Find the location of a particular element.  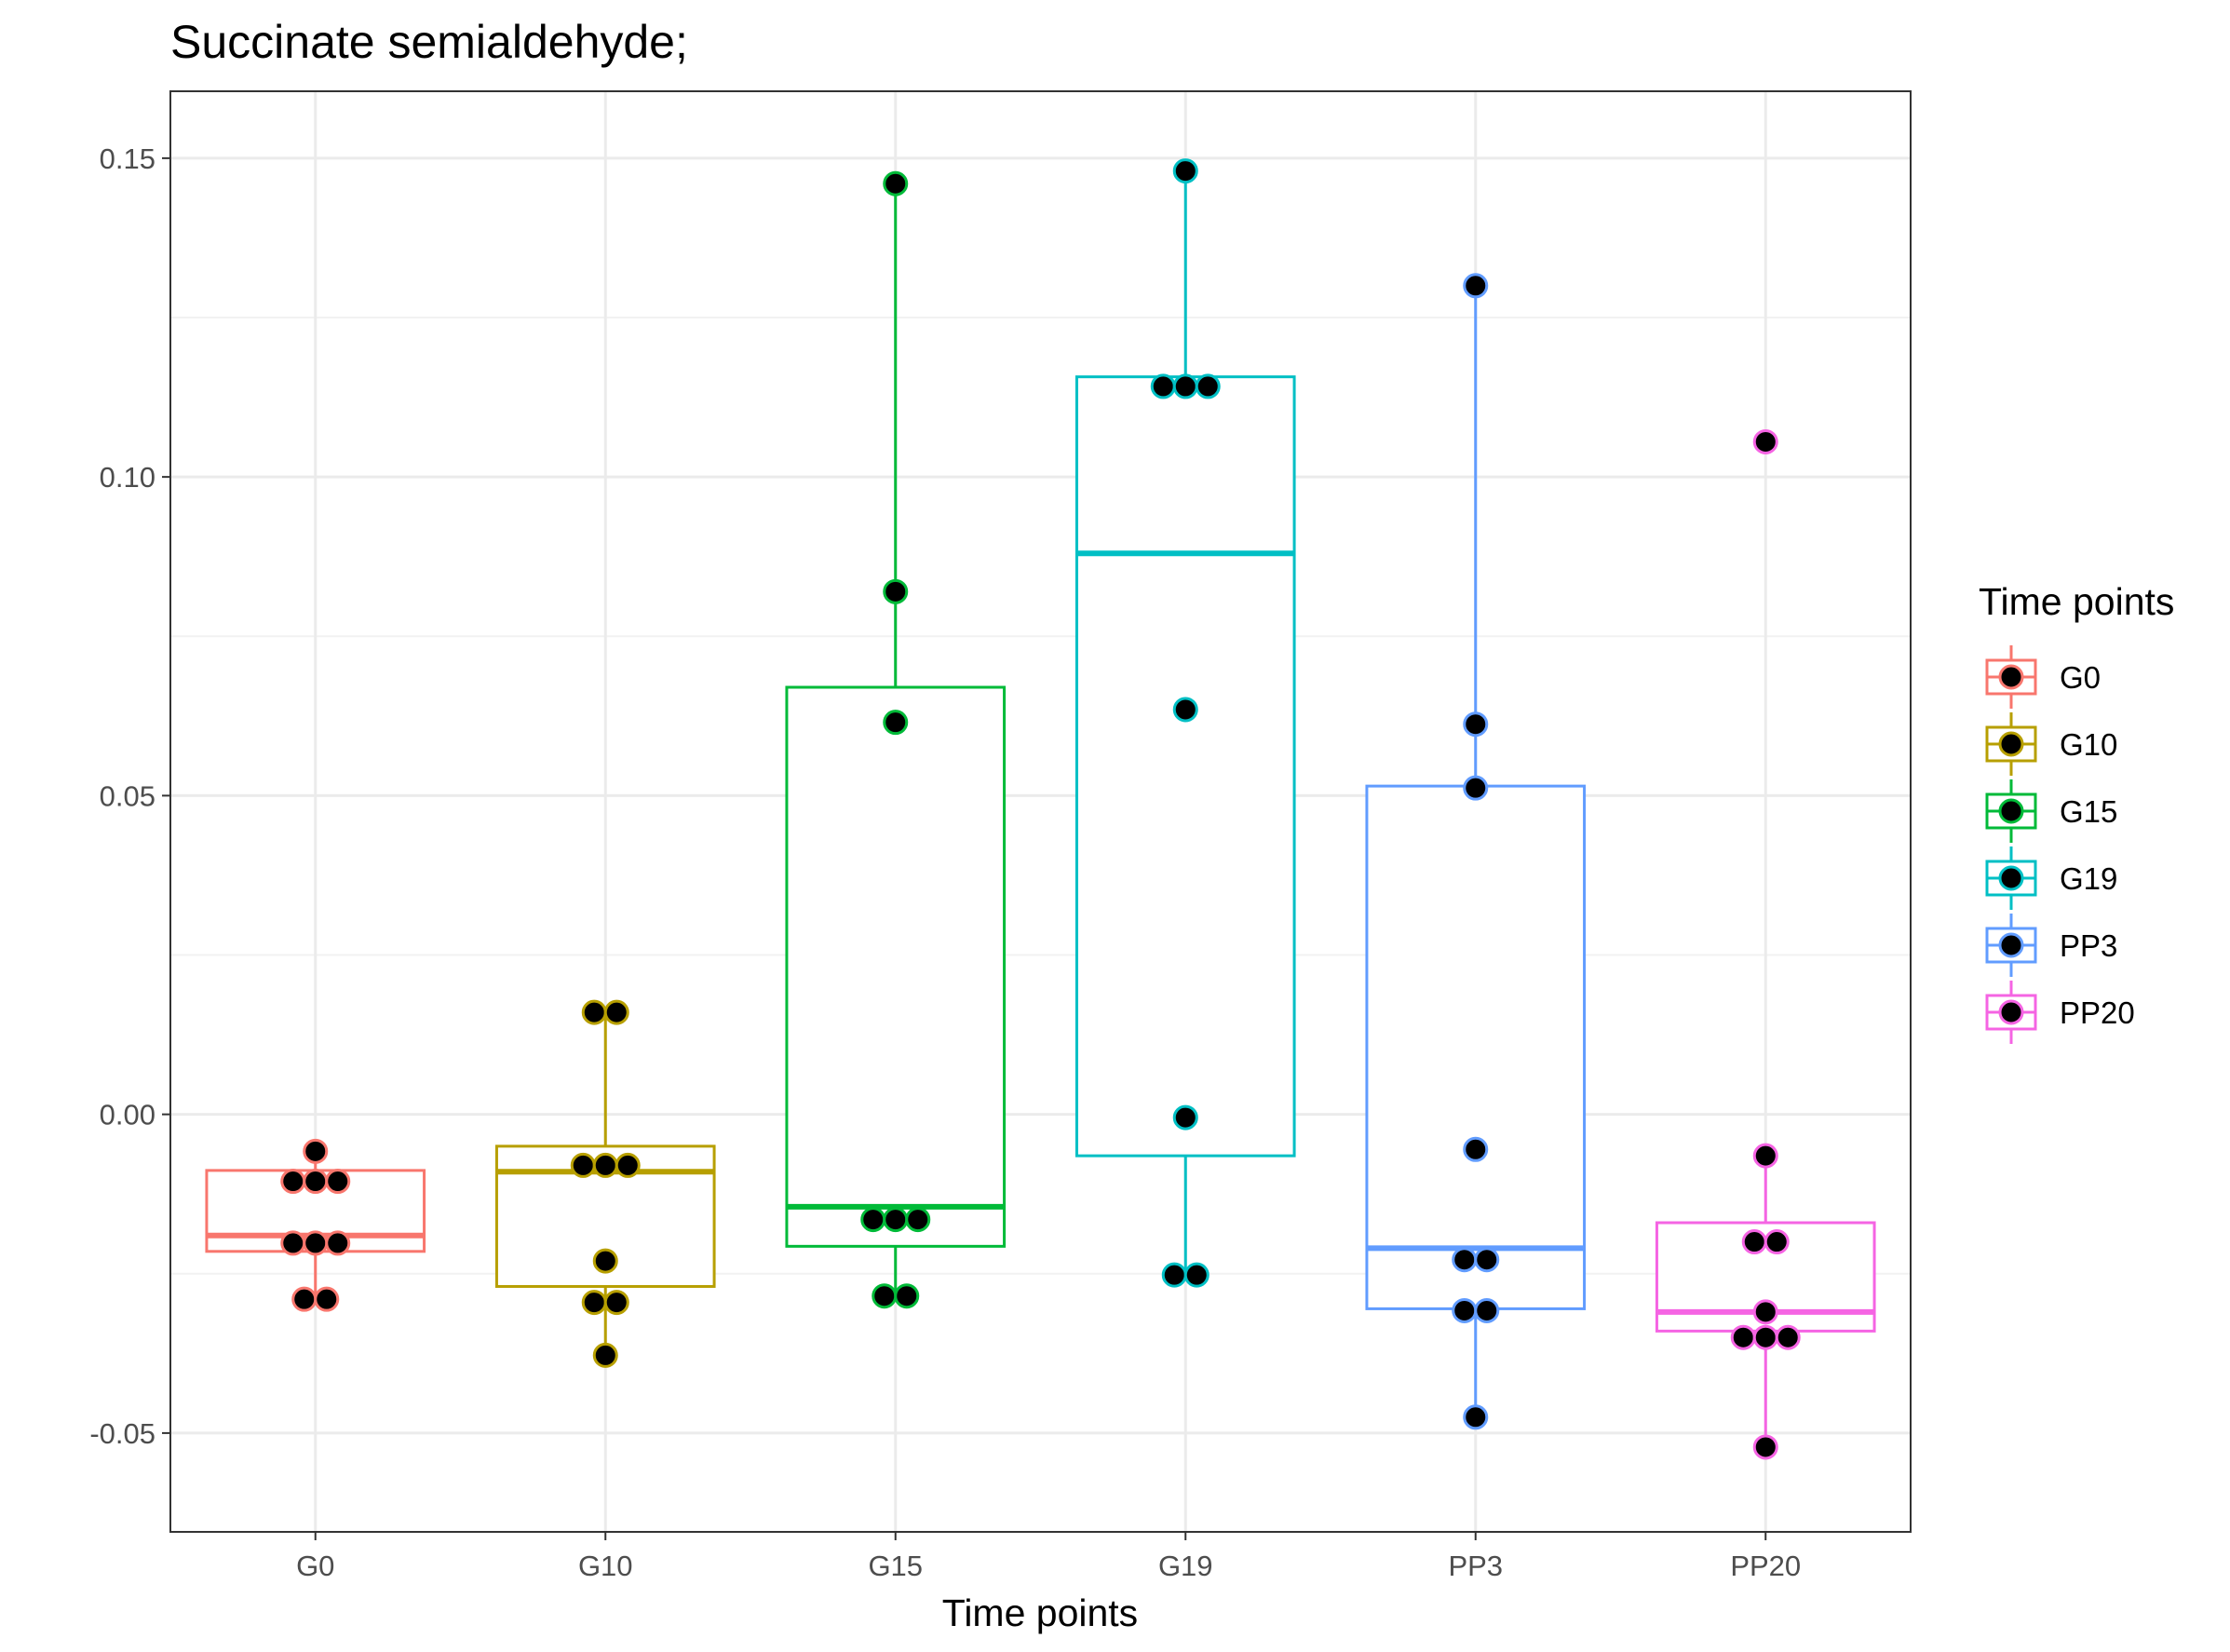

legend-item-g0: G0 is located at coordinates (2043, 677).